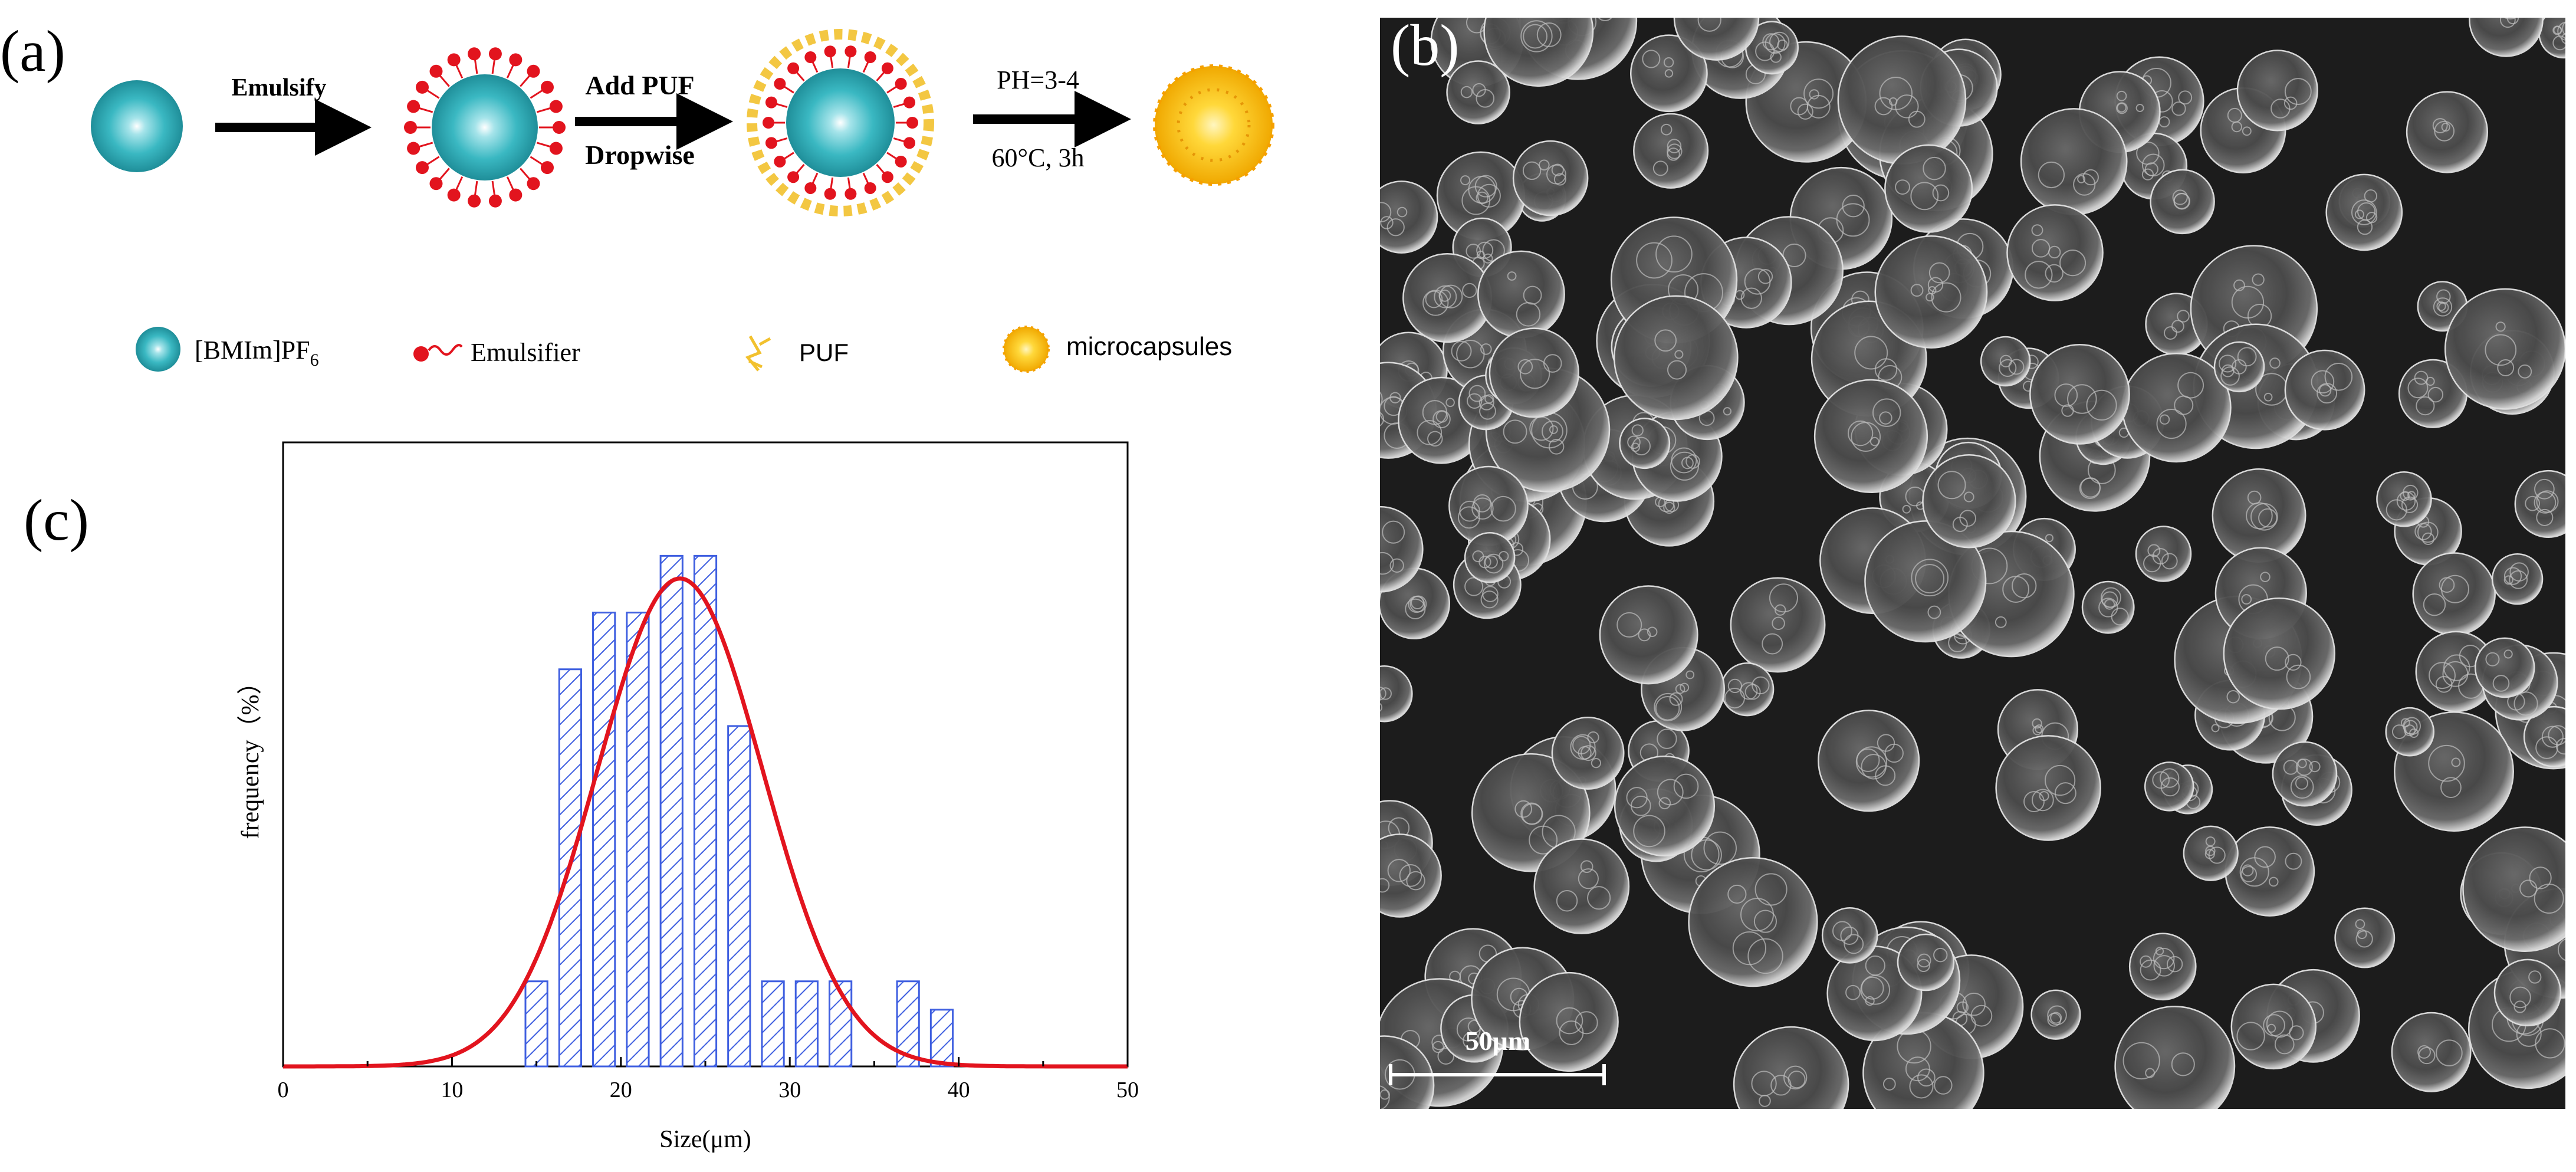 Image resolution: width=2576 pixels, height=1172 pixels. What do you see at coordinates (485, 127) in the screenshot?
I see `emulsified-droplet` at bounding box center [485, 127].